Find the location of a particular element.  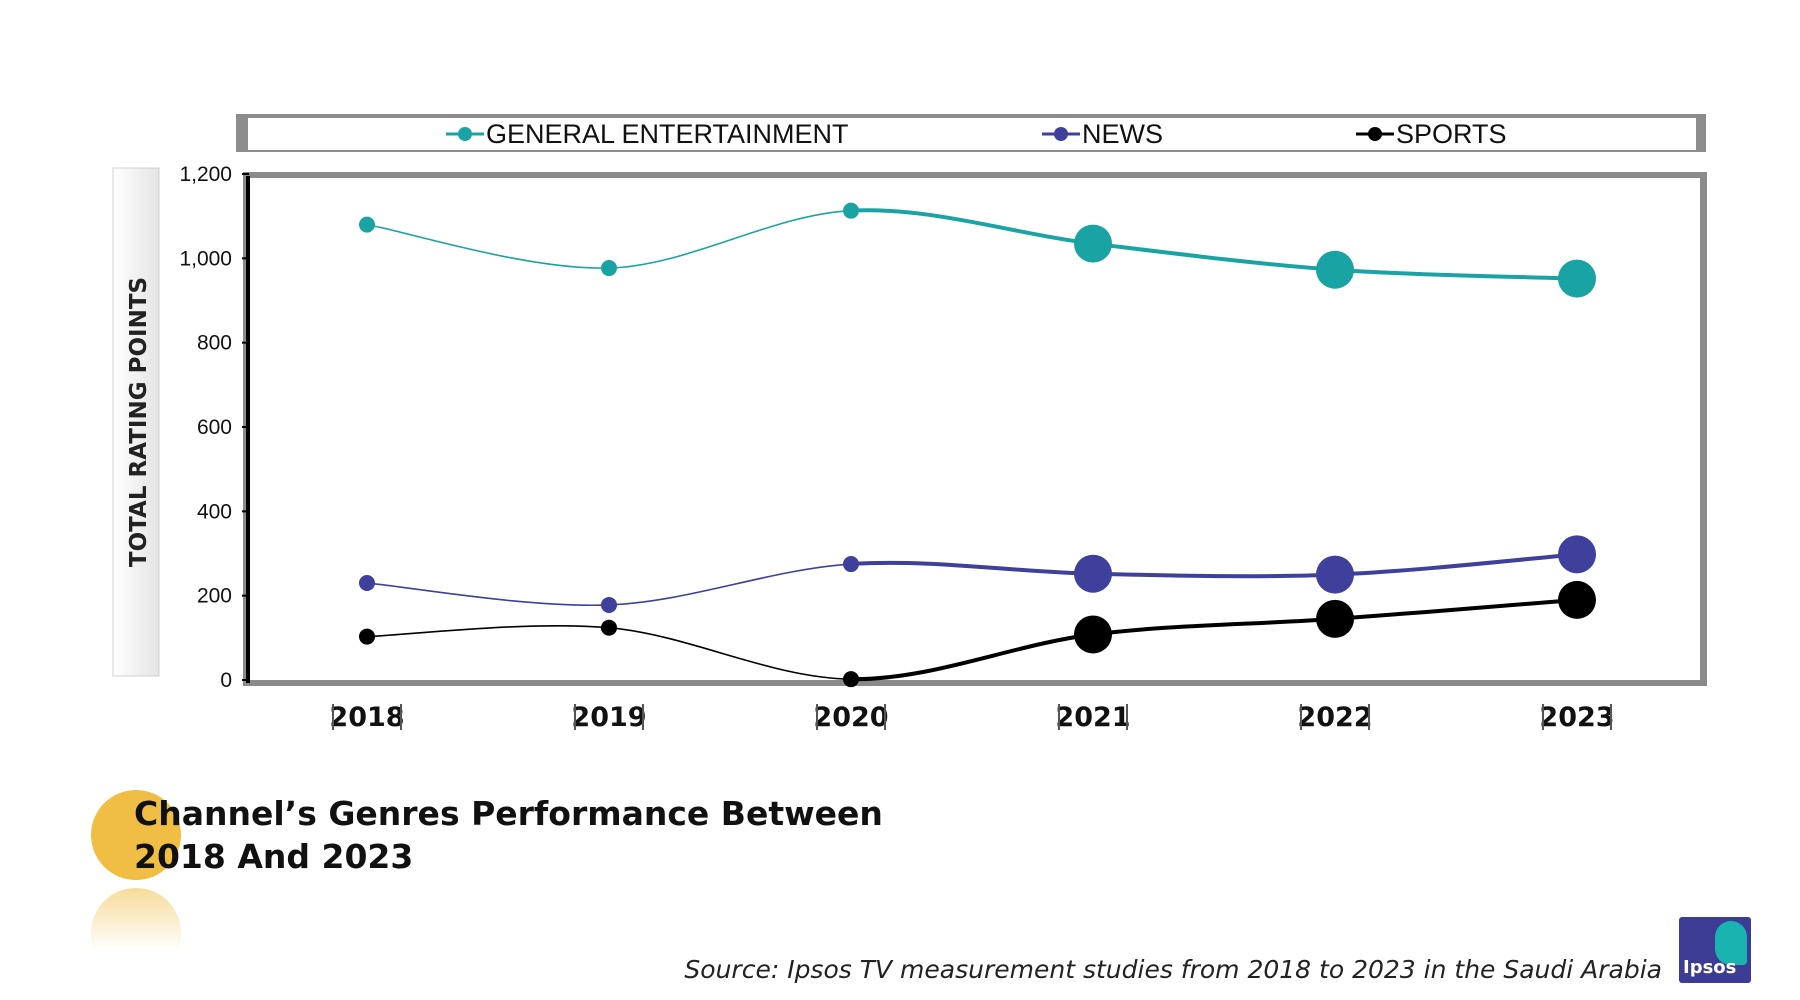

legend-item: SPORTS is located at coordinates (1431, 134).